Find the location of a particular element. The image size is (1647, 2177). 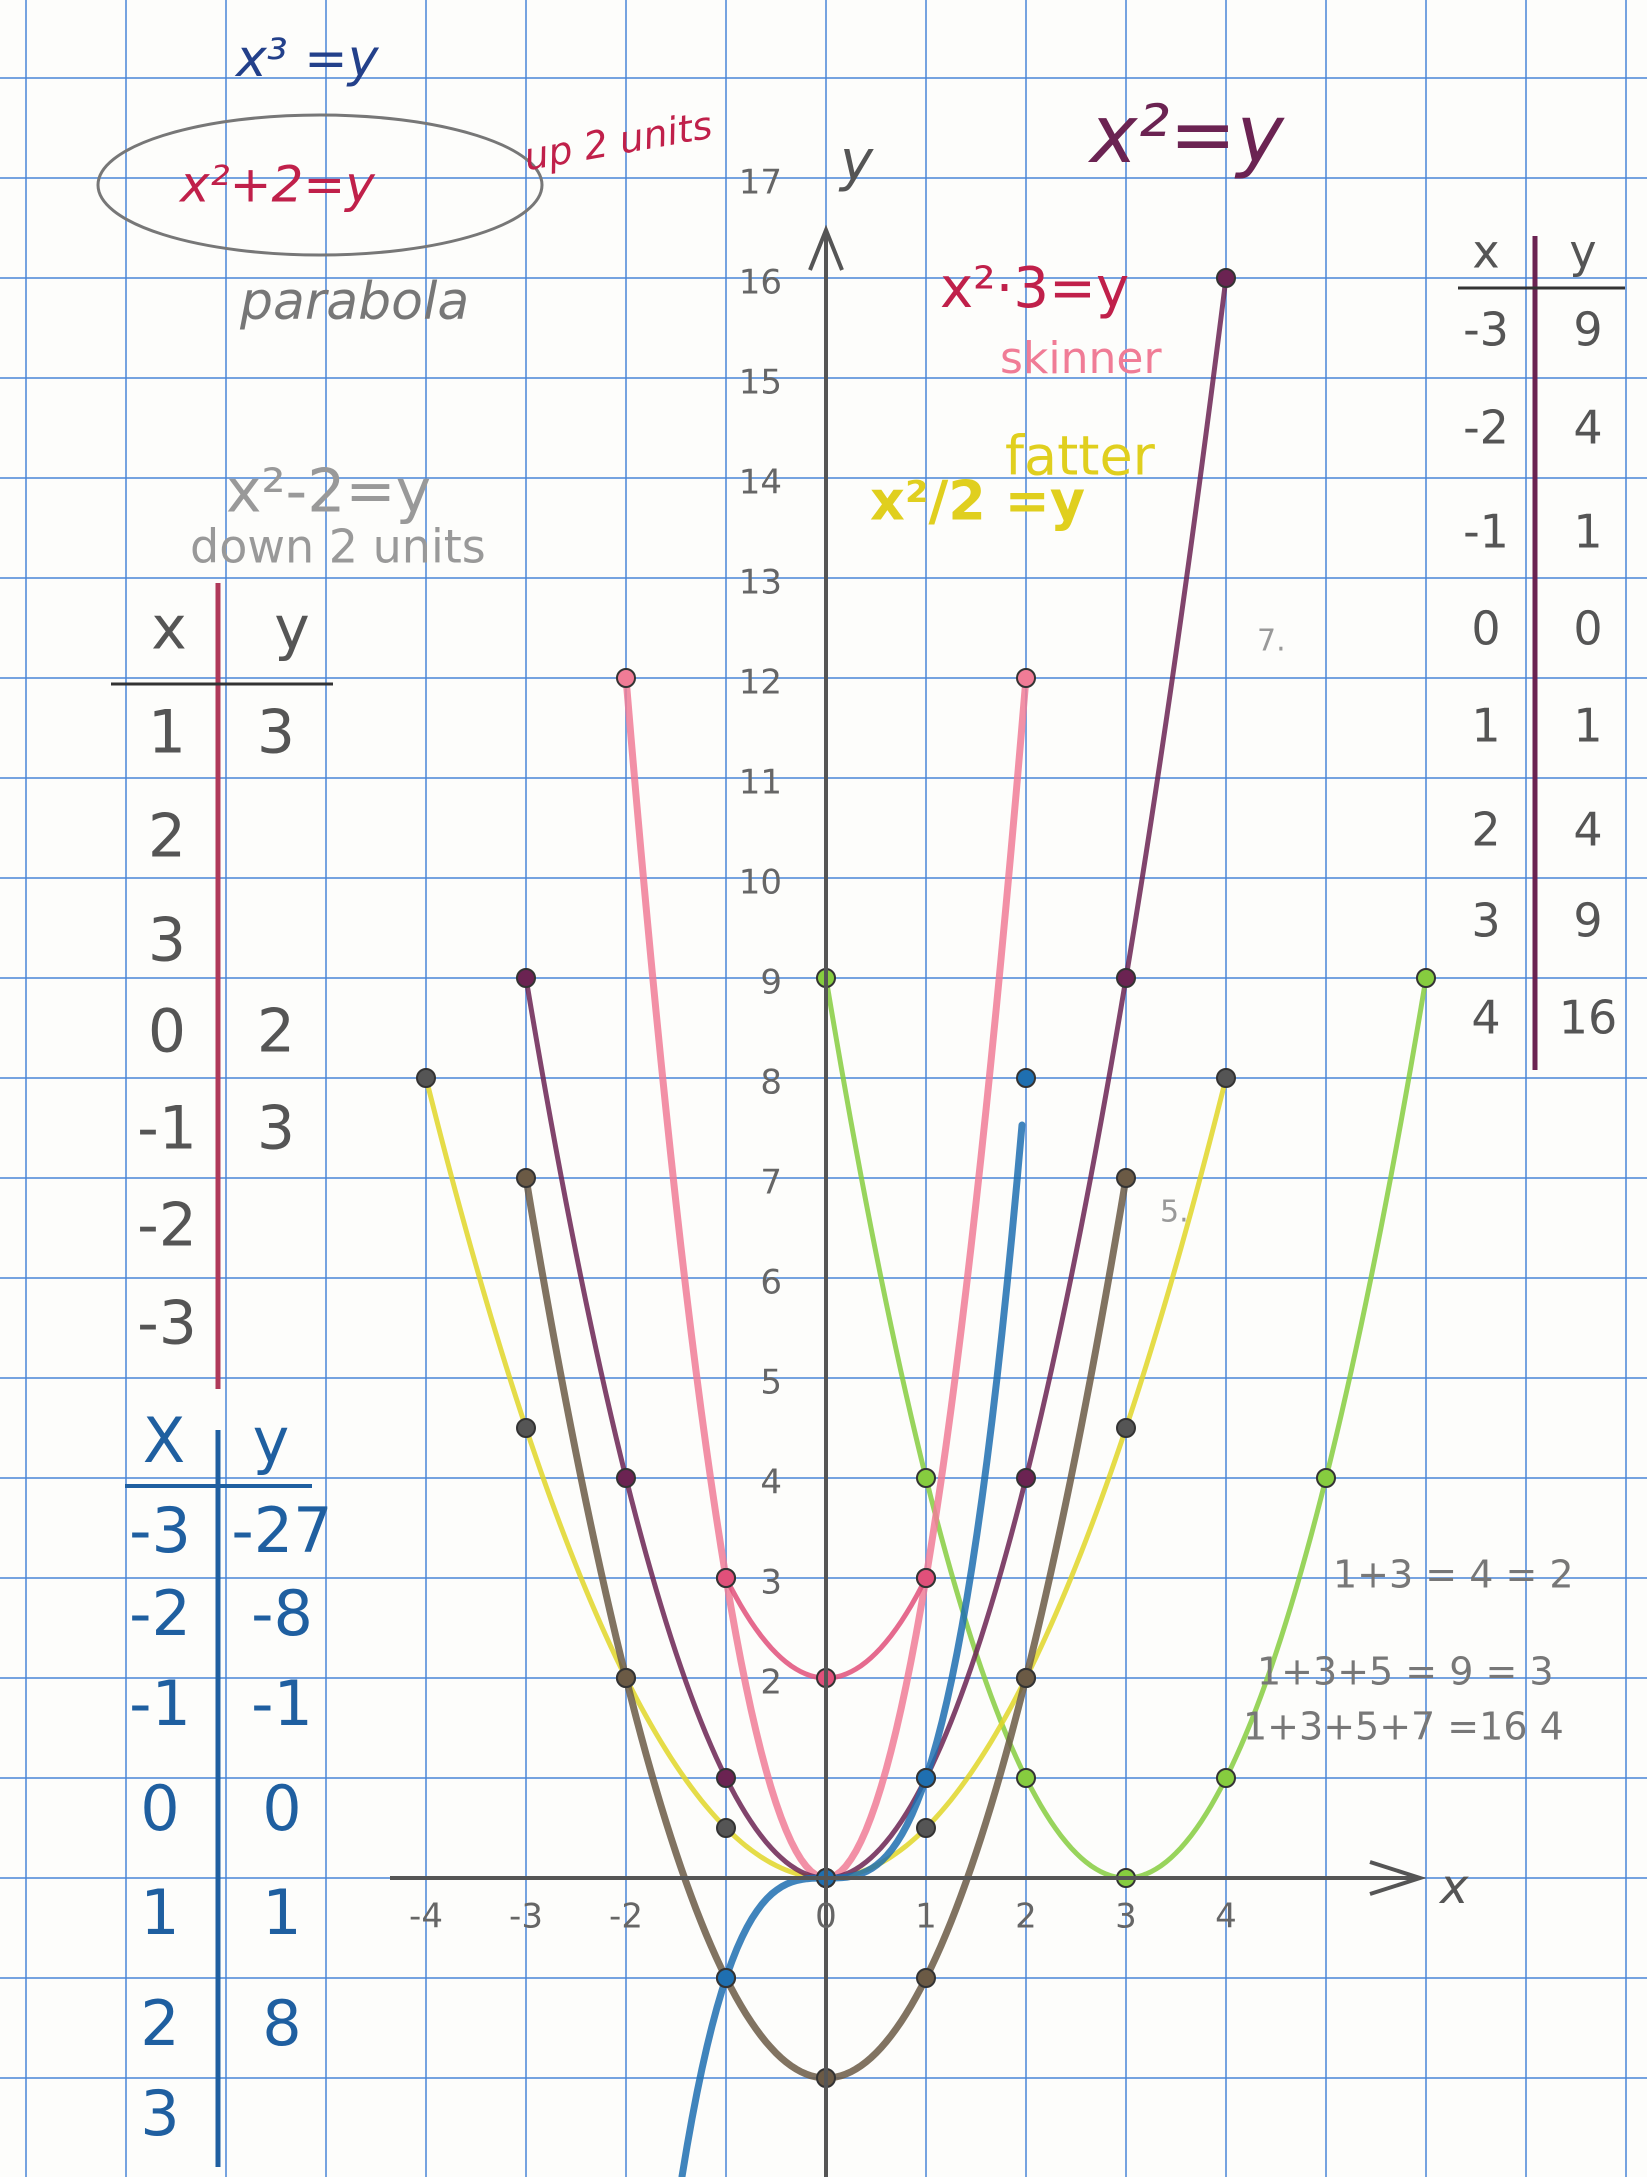

y-tick-label: 7 is located at coordinates (771, 1183).